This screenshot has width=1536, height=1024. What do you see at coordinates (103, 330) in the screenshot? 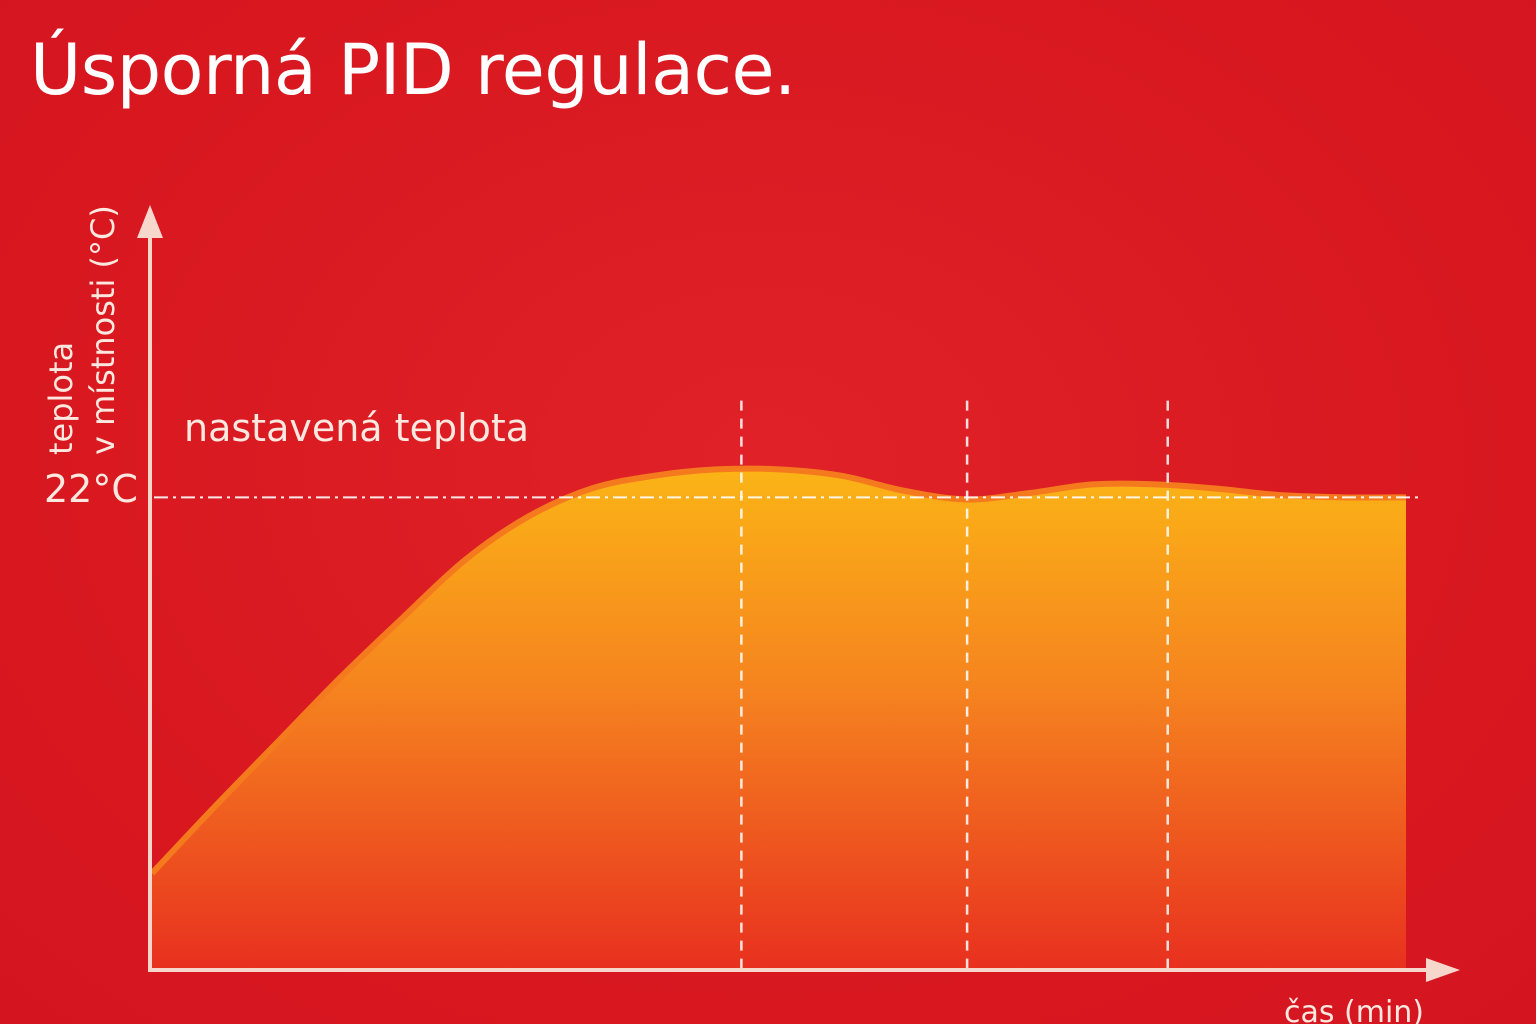
I see `y-axis-label-line-2: v místnosti (°C)` at bounding box center [103, 330].